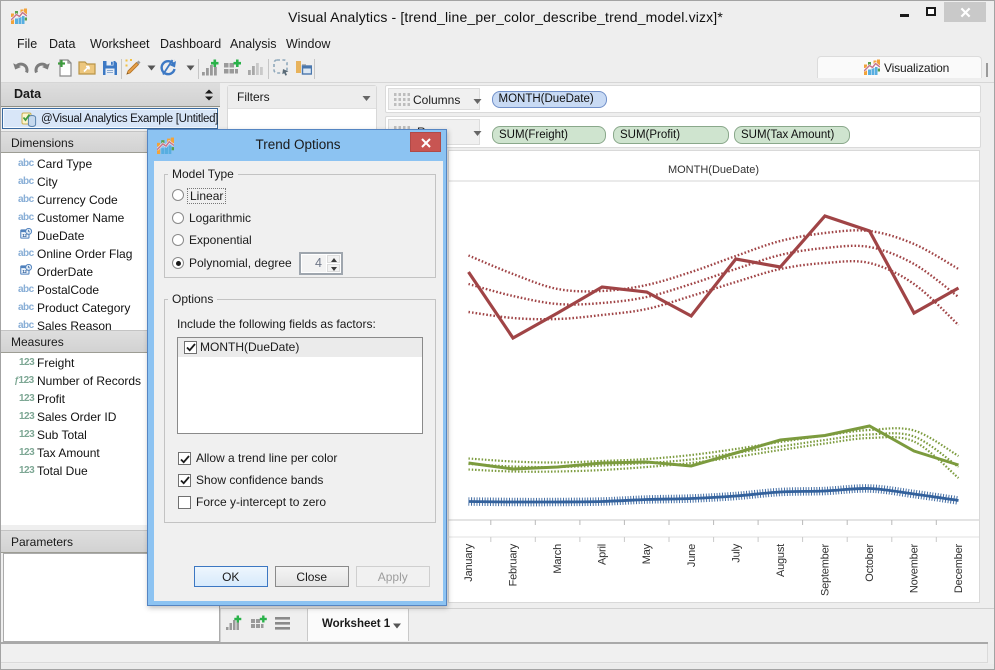  I want to click on svg-text: February, so click(514, 564).